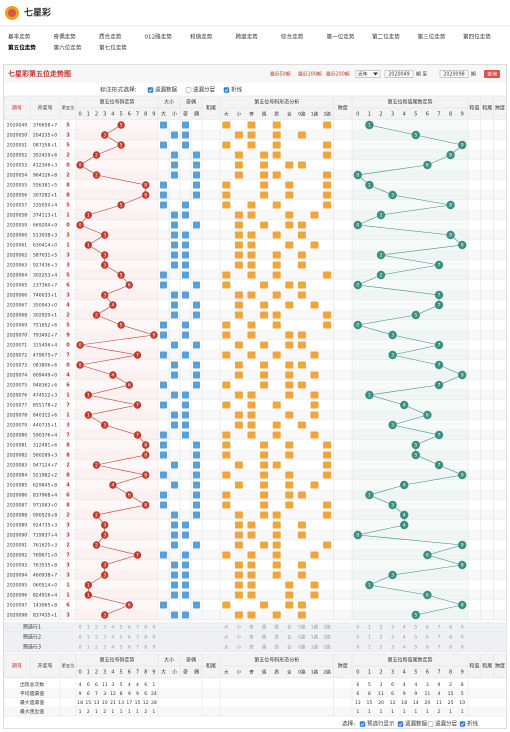 The image size is (510, 732). What do you see at coordinates (280, 74) in the screenshot?
I see `period-link: 最近50期` at bounding box center [280, 74].